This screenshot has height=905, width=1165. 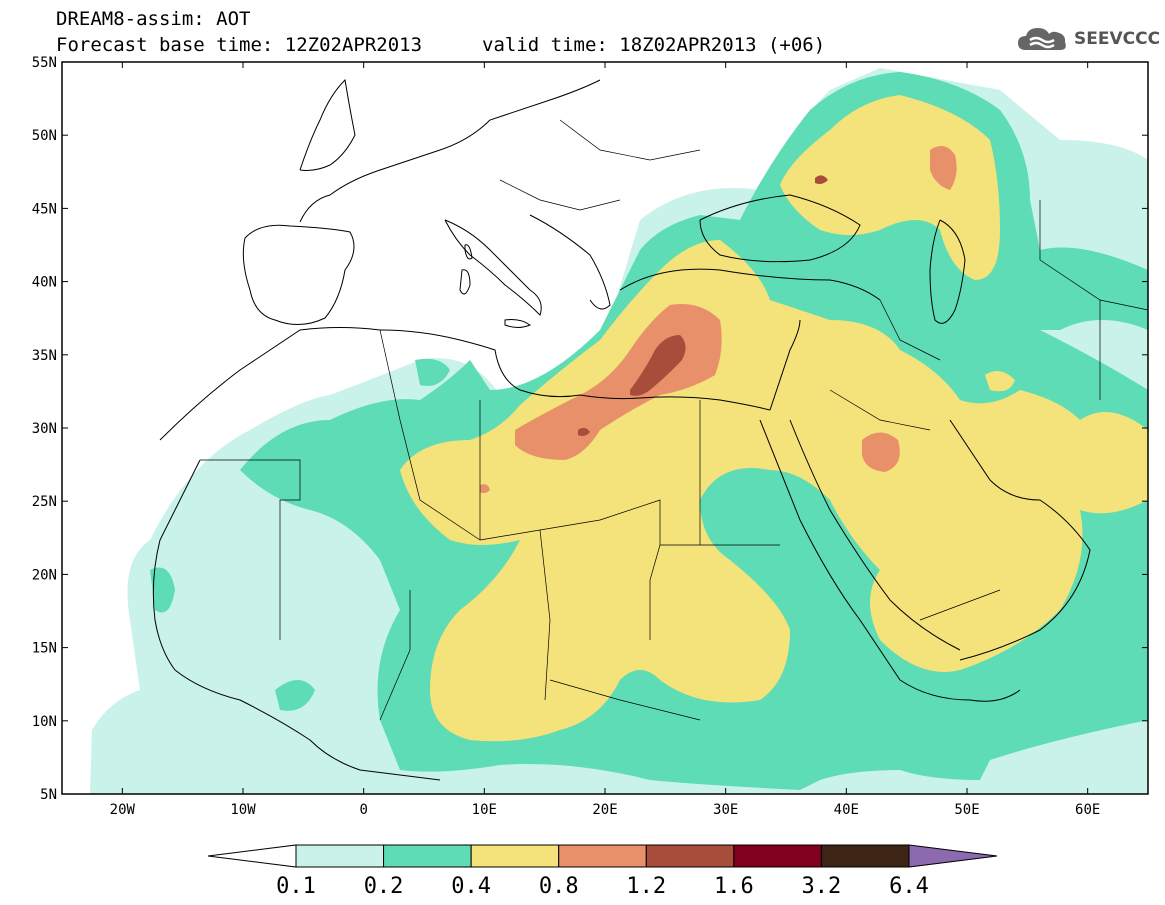 What do you see at coordinates (1117, 39) in the screenshot?
I see `logo-text: SEEVCCC` at bounding box center [1117, 39].